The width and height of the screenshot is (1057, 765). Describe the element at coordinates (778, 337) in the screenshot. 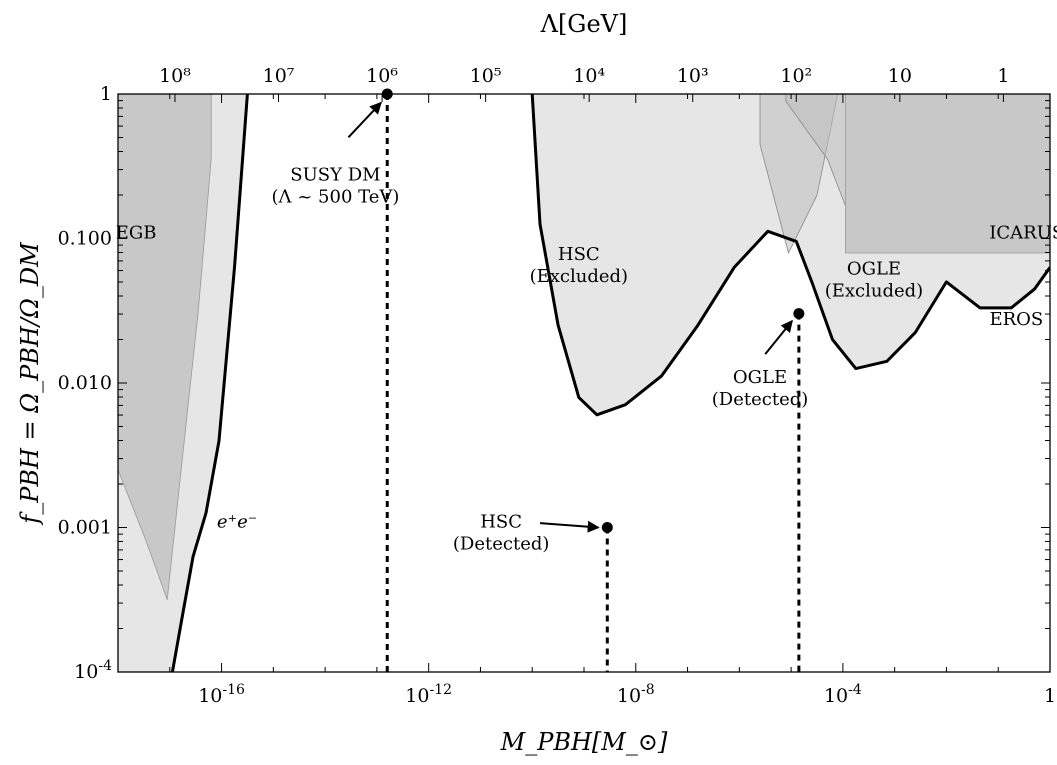

I see `arrow-ogle` at that location.